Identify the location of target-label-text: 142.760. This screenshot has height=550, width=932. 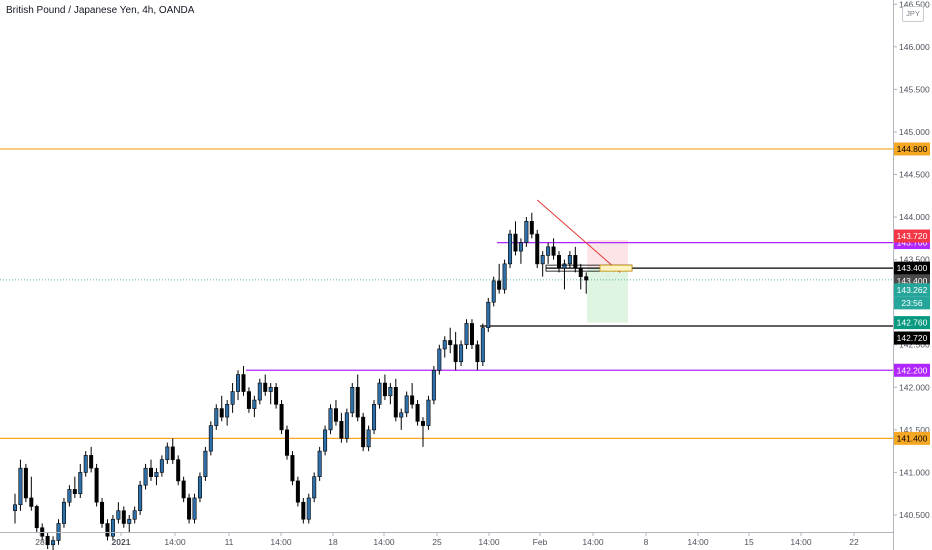
(912, 323).